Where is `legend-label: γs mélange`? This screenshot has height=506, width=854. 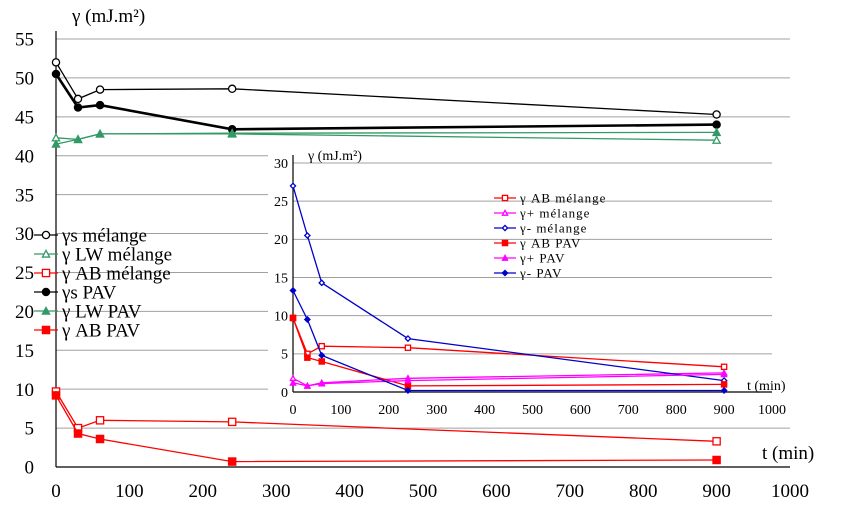 legend-label: γs mélange is located at coordinates (104, 236).